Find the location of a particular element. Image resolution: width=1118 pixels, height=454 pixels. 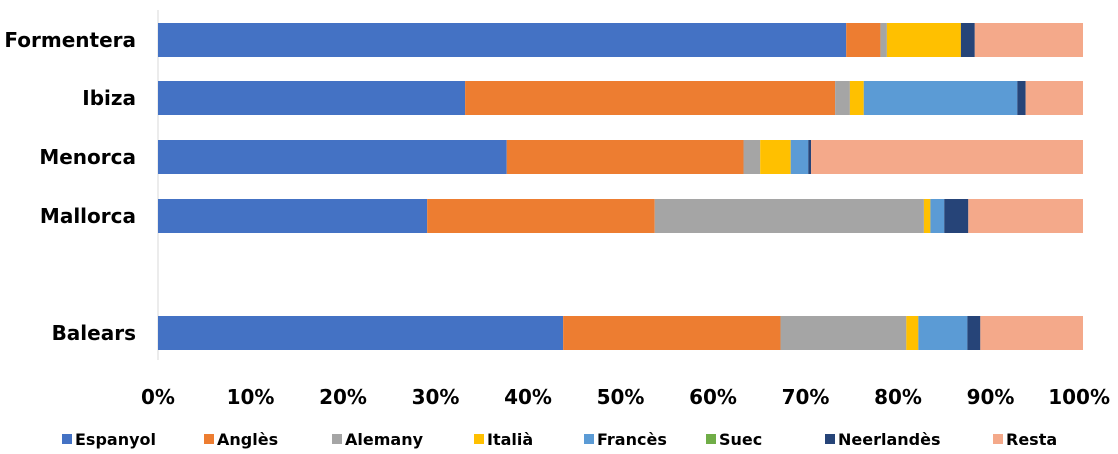

bar-mallorca-angles is located at coordinates (541, 216).